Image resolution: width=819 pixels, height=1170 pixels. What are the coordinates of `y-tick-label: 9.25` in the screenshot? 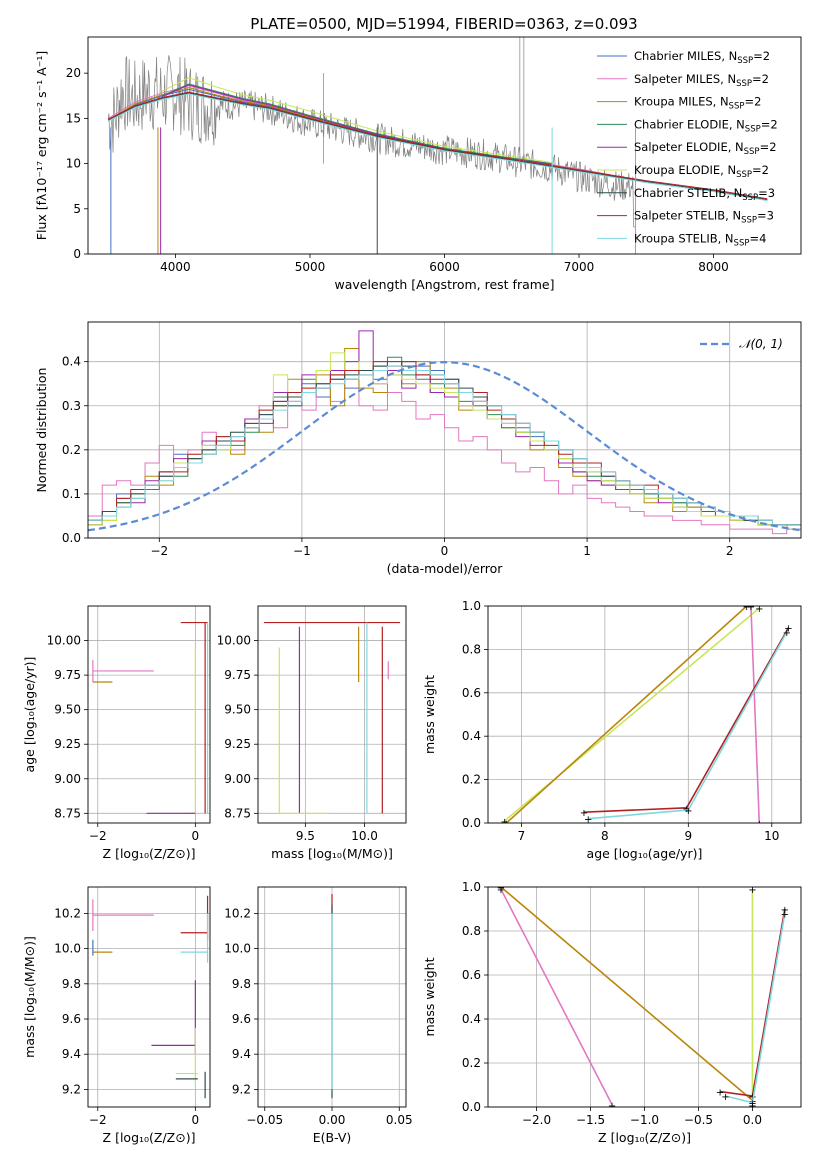 It's located at (237, 744).